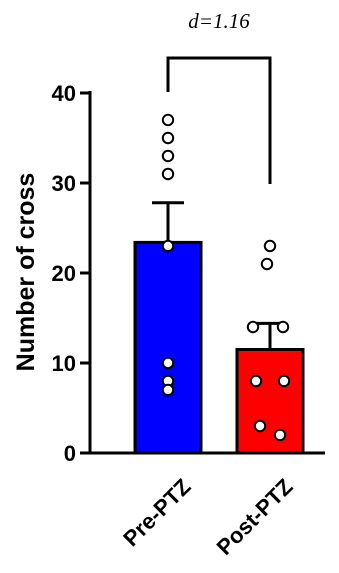 This screenshot has width=339, height=573. I want to click on bar-post-ptz, so click(270, 401).